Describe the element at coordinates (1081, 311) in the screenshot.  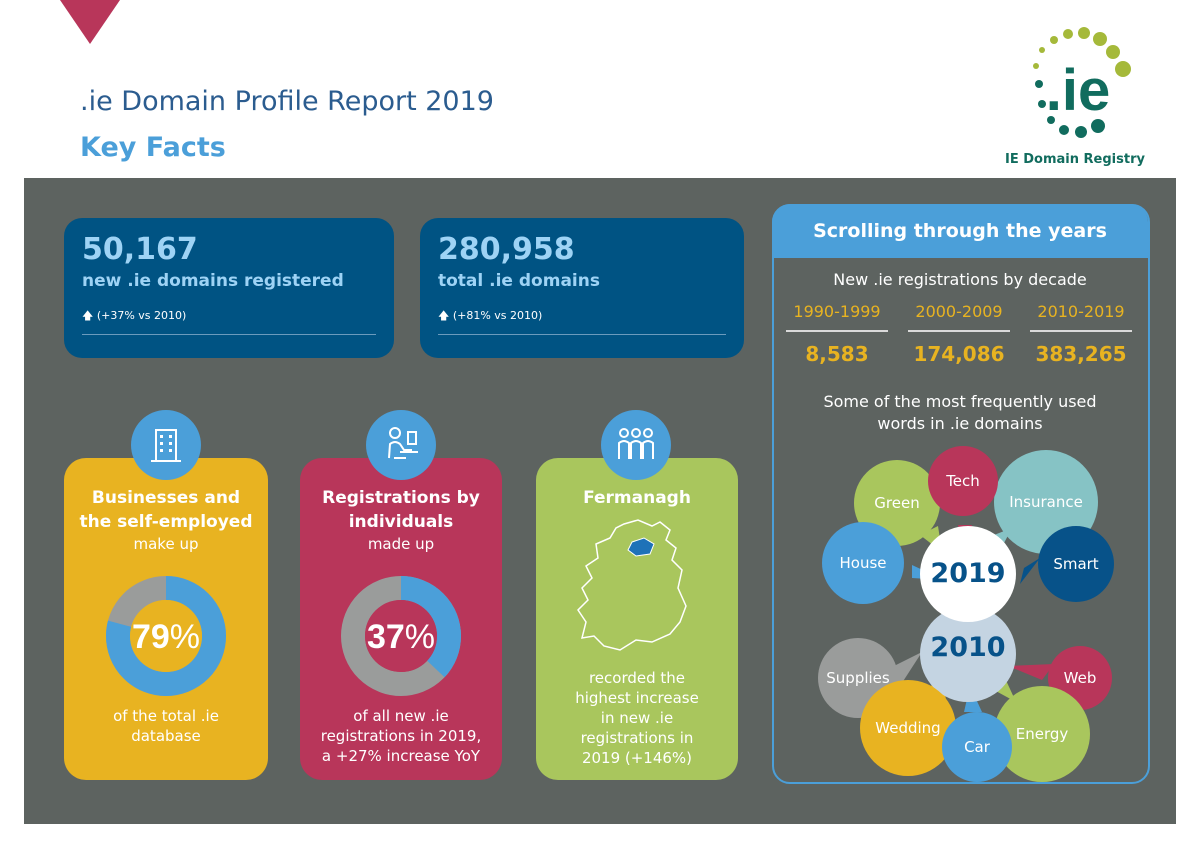
I see `decade-label: 2010-2019` at that location.